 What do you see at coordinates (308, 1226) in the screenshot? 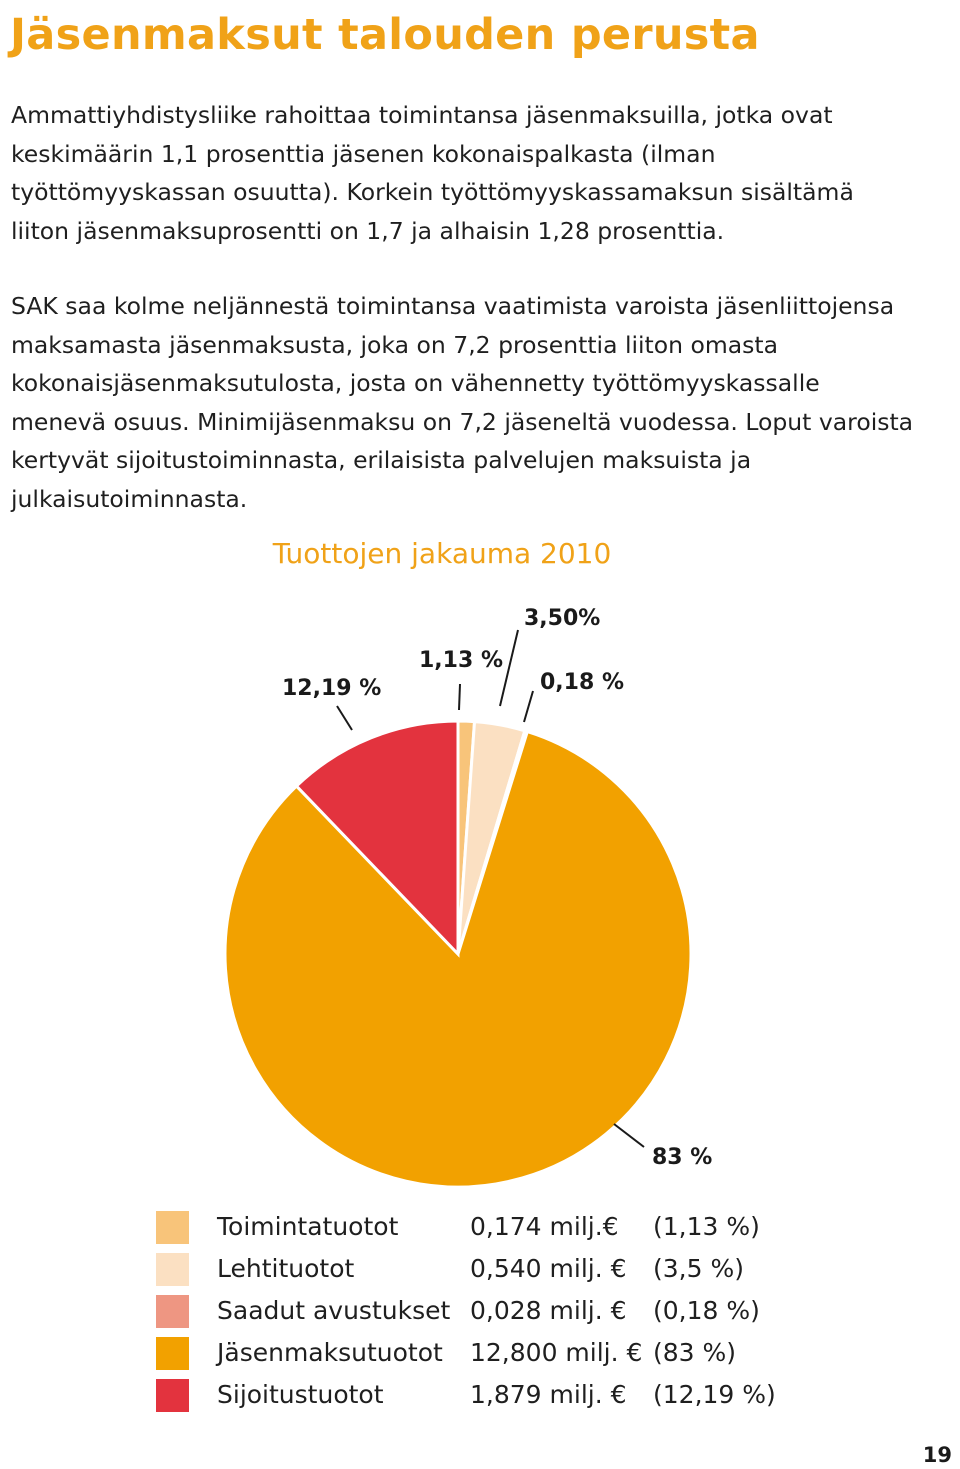
I see `legend-name: Toimintatuotot` at bounding box center [308, 1226].